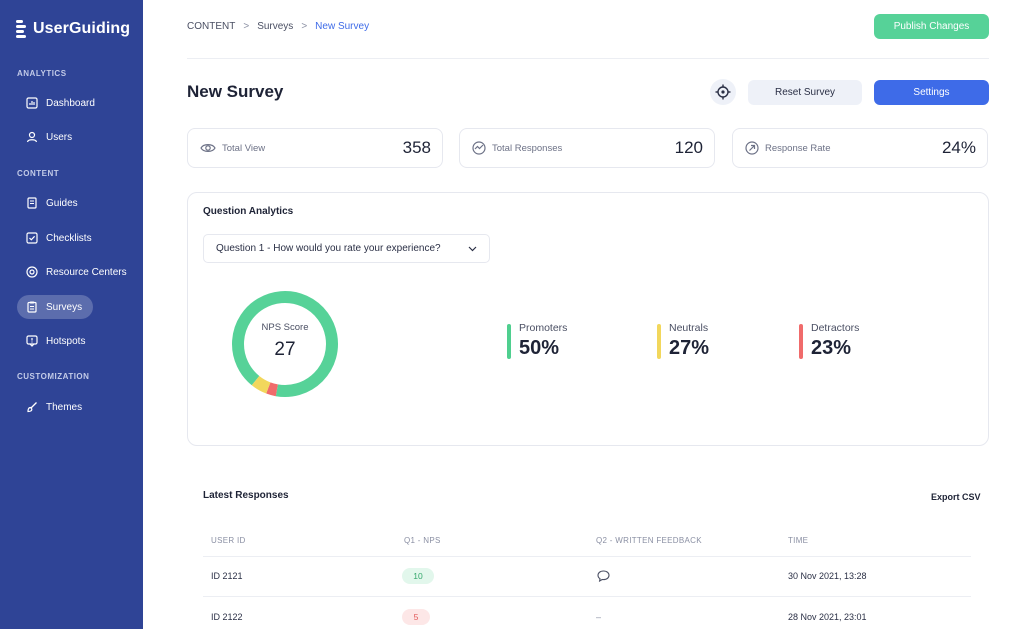 The width and height of the screenshot is (1024, 629). Describe the element at coordinates (827, 617) in the screenshot. I see `cell-time: 28 Nov 2021, 23:01` at that location.